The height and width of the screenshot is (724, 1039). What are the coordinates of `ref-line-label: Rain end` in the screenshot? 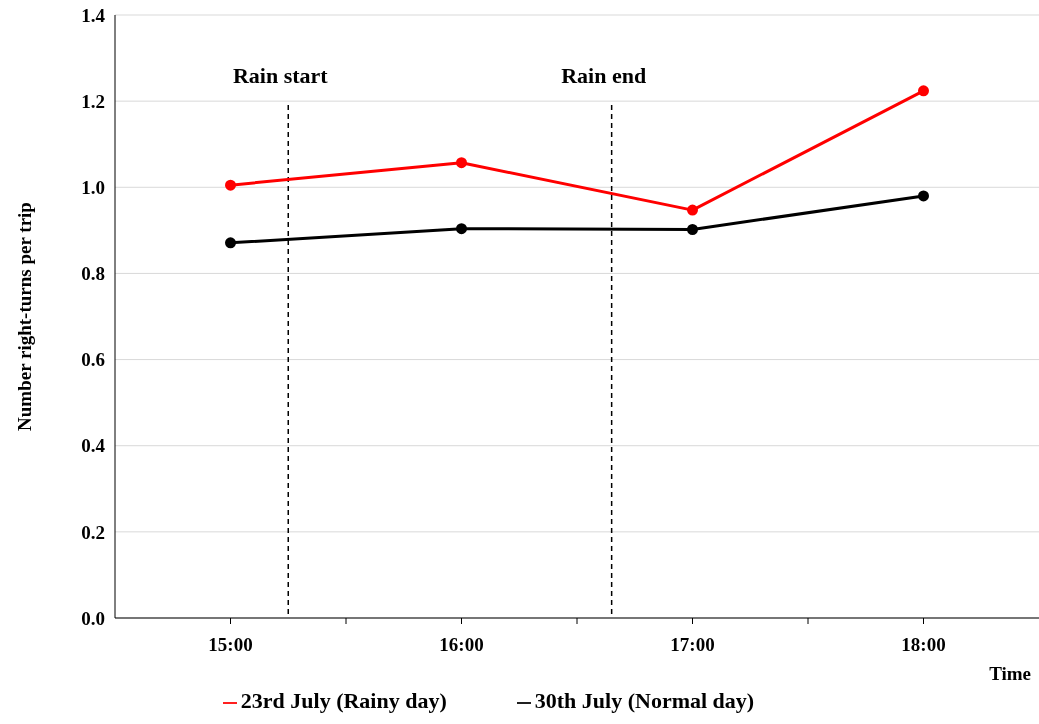 It's located at (604, 75).